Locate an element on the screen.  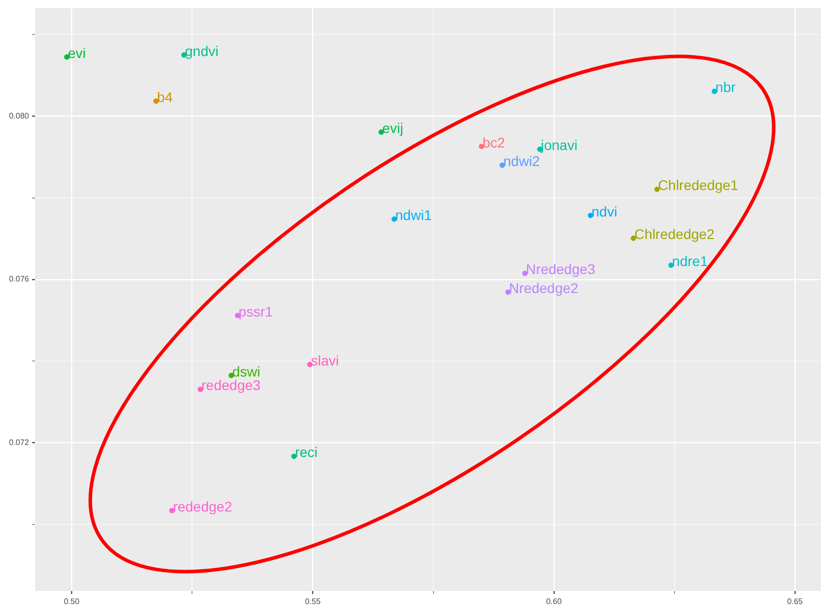
series-label: ndwi1 is located at coordinates (413, 214).